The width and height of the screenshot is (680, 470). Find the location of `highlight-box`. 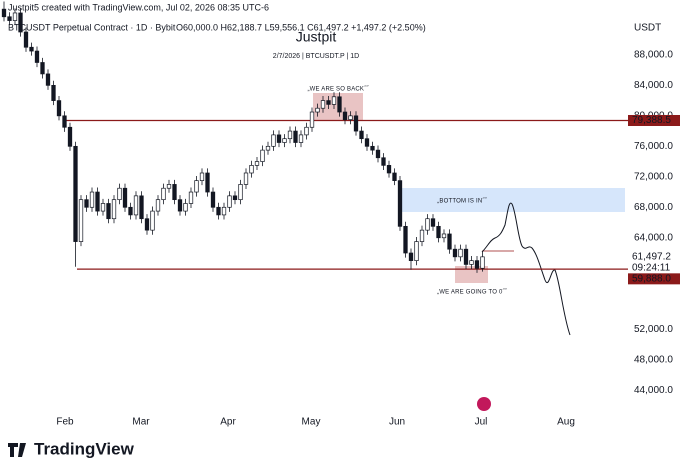

highlight-box is located at coordinates (471, 274).